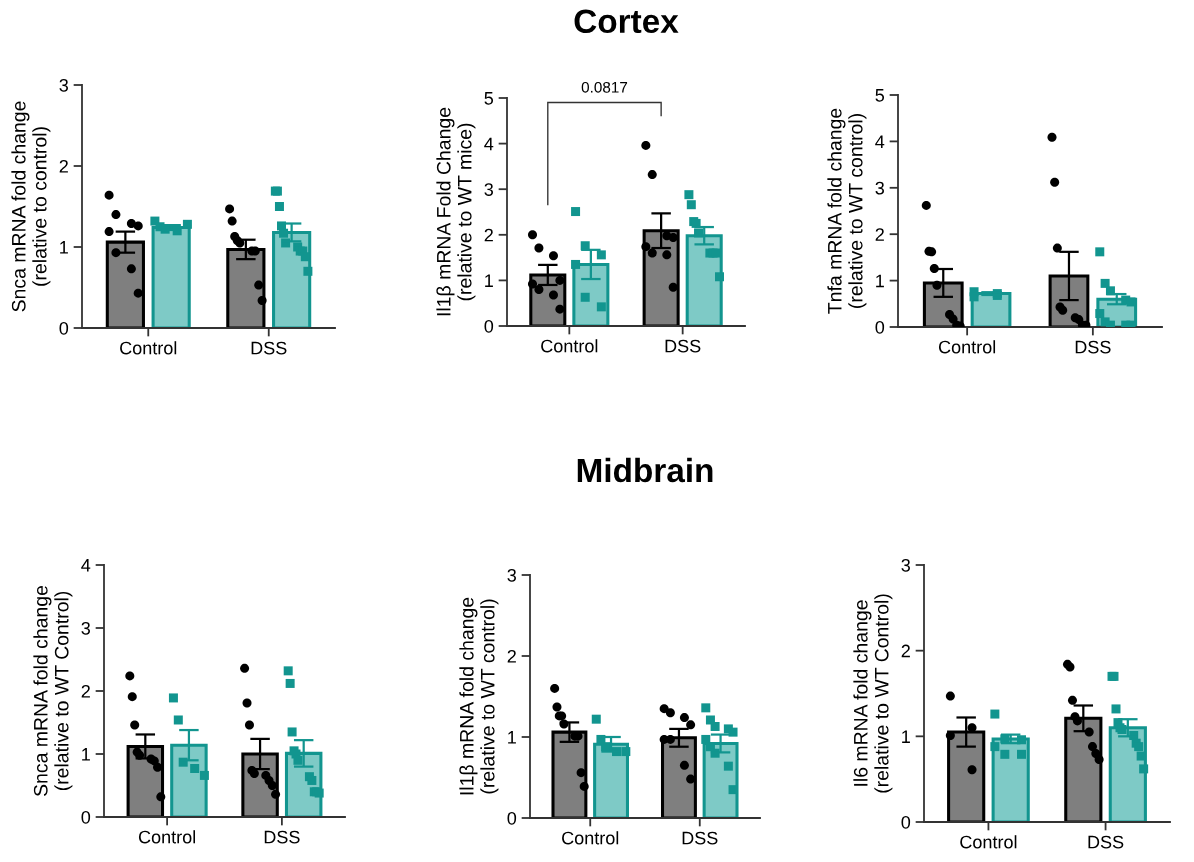  Describe the element at coordinates (479, 696) in the screenshot. I see `y-axis-title: Il1β mRNA fold change (relative to WT control)` at that location.